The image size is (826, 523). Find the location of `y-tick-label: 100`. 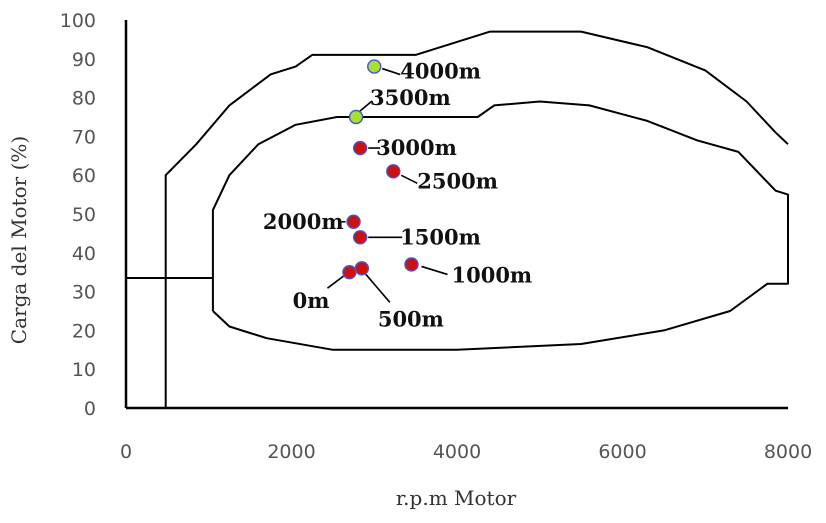

y-tick-label: 100 is located at coordinates (78, 21).